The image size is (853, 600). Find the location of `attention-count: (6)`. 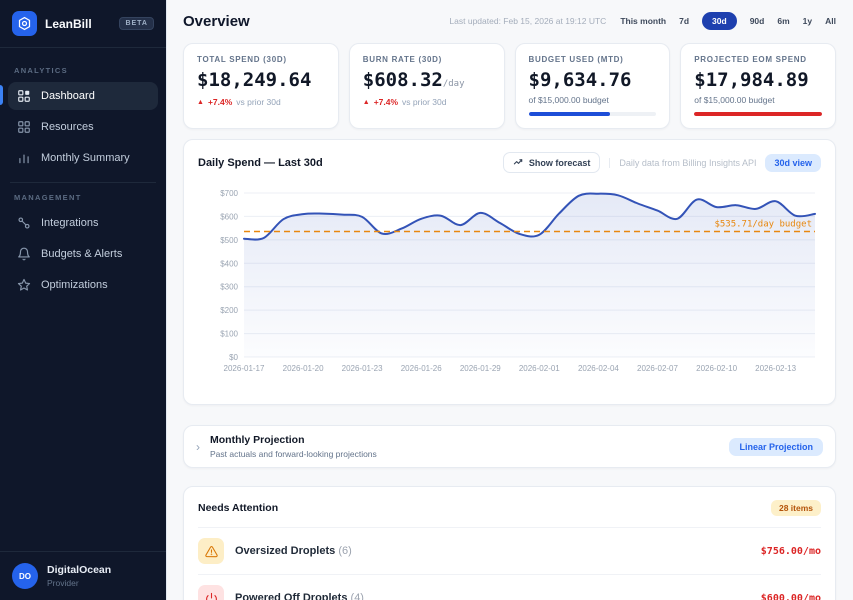

attention-count: (6) is located at coordinates (345, 551).